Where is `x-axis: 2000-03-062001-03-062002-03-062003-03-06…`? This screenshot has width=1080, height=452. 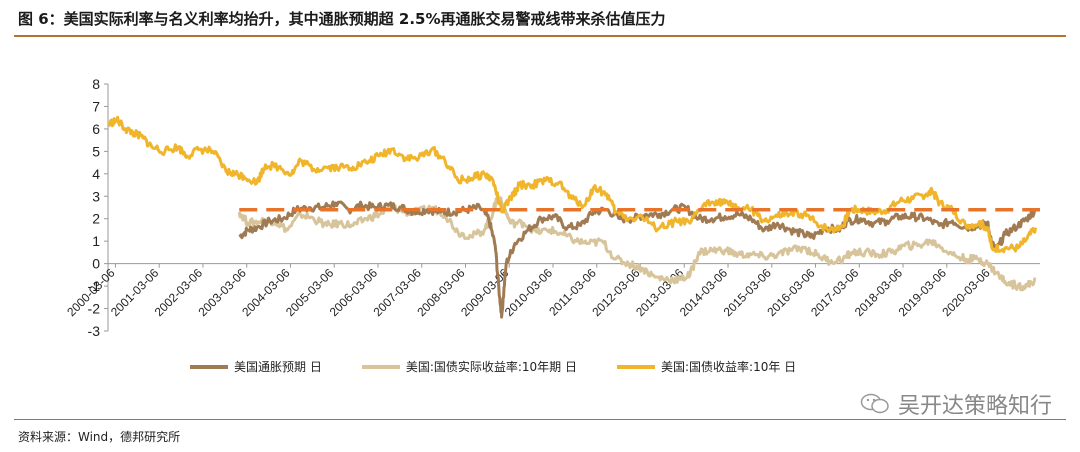
x-axis: 2000-03-062001-03-062002-03-062003-03-06… is located at coordinates (552, 291).